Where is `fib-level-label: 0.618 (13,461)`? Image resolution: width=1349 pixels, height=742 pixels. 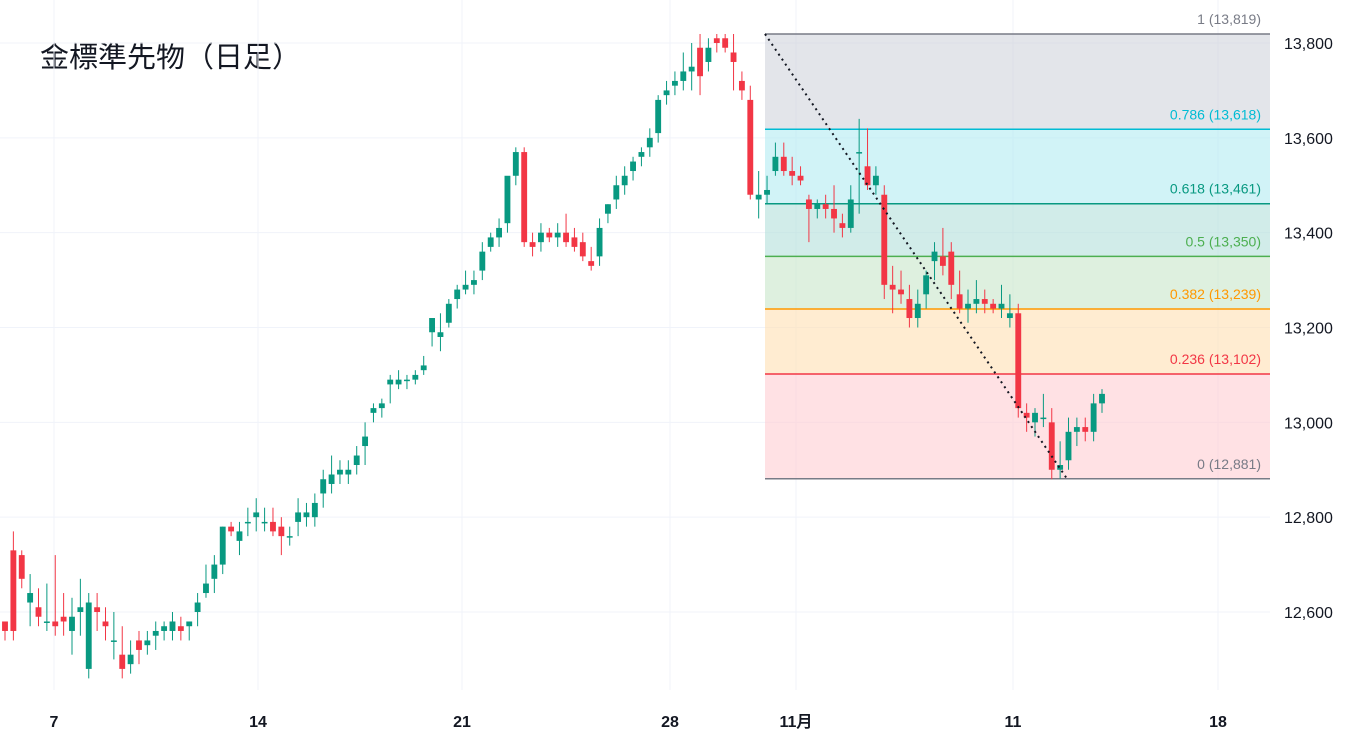
fib-level-label: 0.618 (13,461) is located at coordinates (1215, 189).